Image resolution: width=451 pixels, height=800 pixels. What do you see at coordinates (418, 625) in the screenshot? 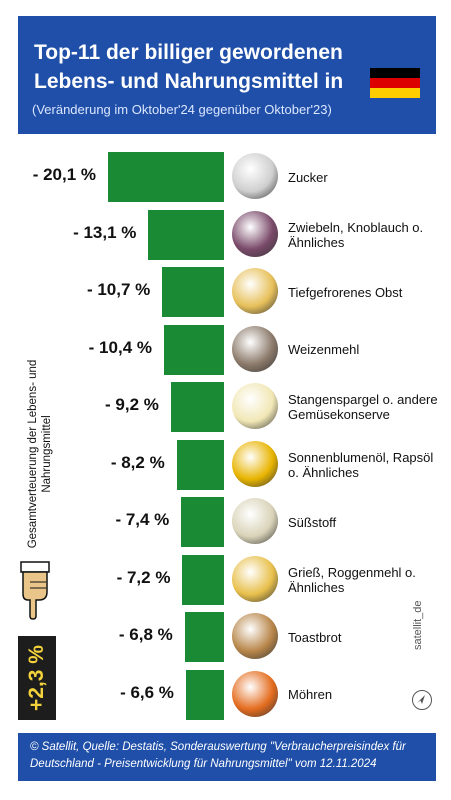
I see `brand-text: satellit_de` at bounding box center [418, 625].